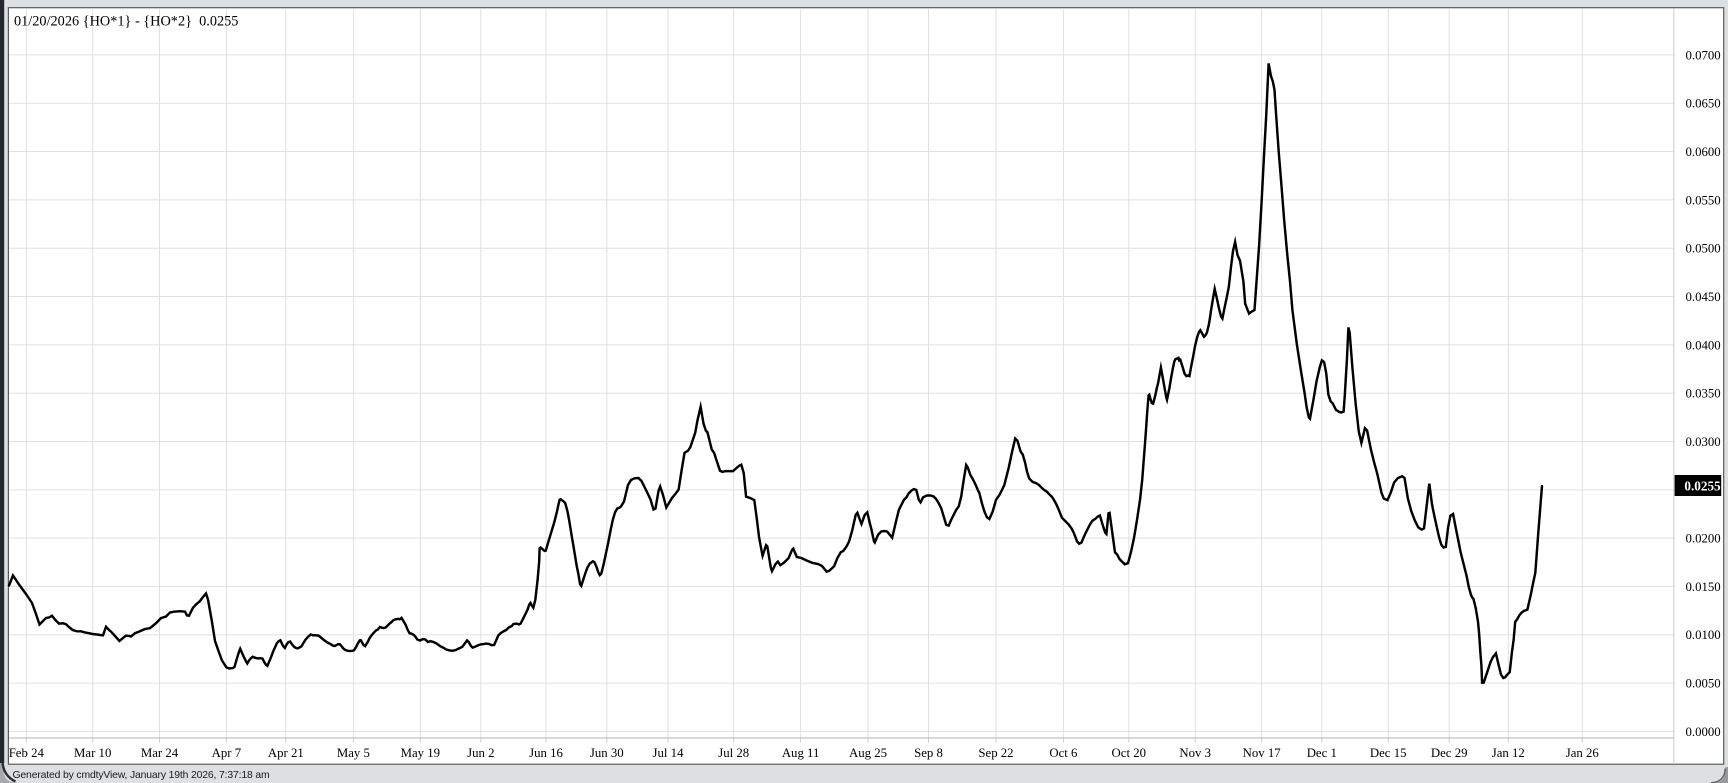 This screenshot has width=1728, height=783. What do you see at coordinates (1703, 200) in the screenshot?
I see `svg-text: 0.0550` at bounding box center [1703, 200].